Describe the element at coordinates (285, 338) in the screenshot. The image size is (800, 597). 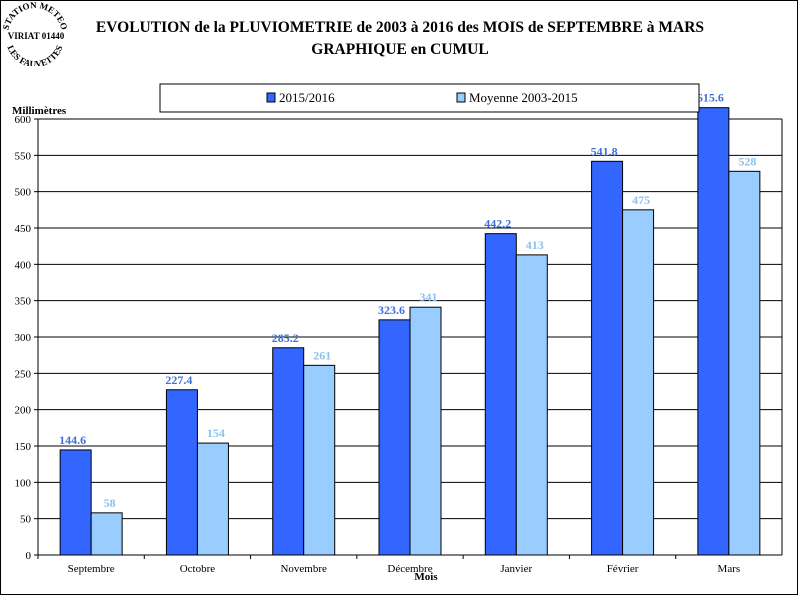
I see `data-label-current: 285.2` at that location.